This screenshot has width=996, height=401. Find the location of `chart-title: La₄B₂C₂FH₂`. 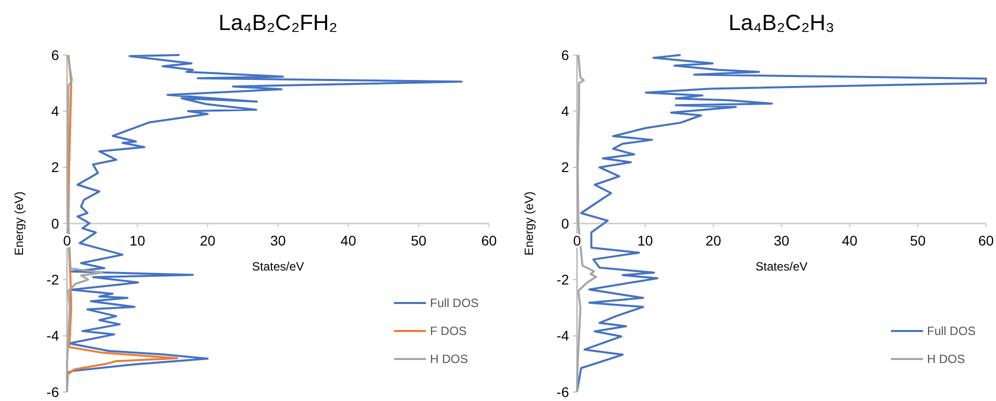

chart-title: La₄B₂C₂FH₂ is located at coordinates (278, 22).